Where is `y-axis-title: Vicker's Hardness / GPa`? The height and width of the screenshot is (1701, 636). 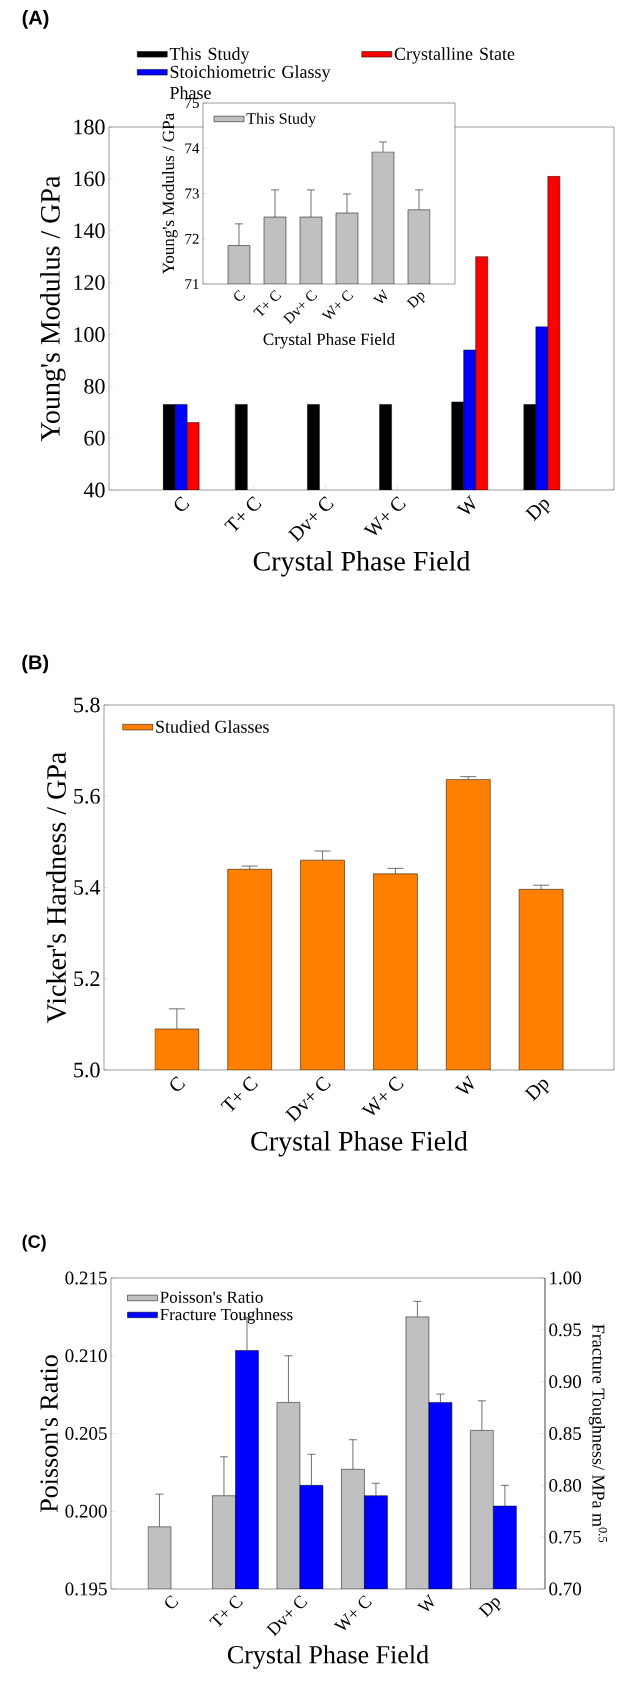 y-axis-title: Vicker's Hardness / GPa is located at coordinates (56, 888).